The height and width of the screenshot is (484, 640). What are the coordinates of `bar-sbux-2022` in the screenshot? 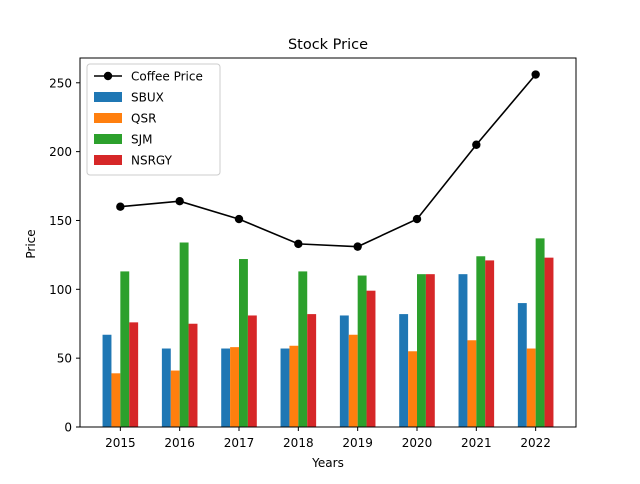 It's located at (522, 365).